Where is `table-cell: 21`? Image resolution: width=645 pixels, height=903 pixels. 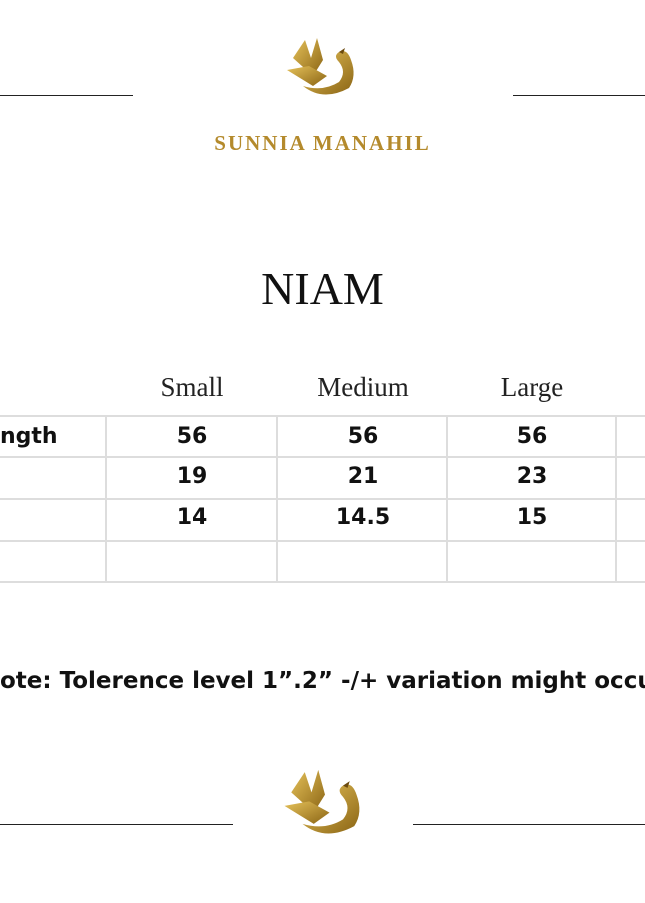 table-cell: 21 is located at coordinates (363, 476).